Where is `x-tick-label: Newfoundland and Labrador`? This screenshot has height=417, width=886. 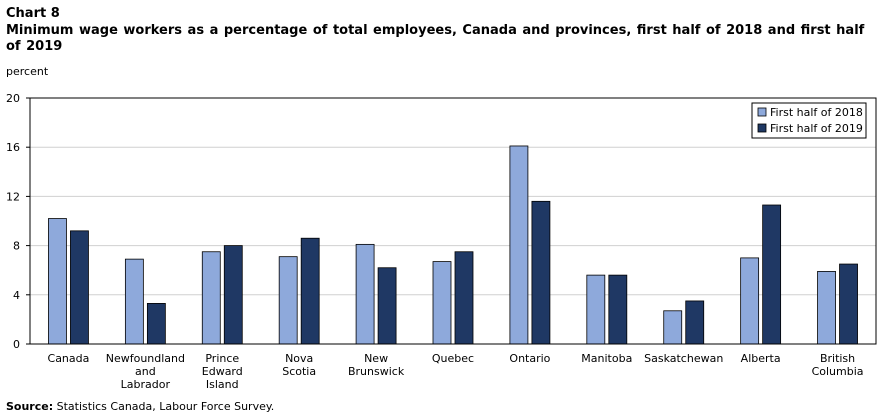 x-tick-label: Newfoundland and Labrador is located at coordinates (145, 371).